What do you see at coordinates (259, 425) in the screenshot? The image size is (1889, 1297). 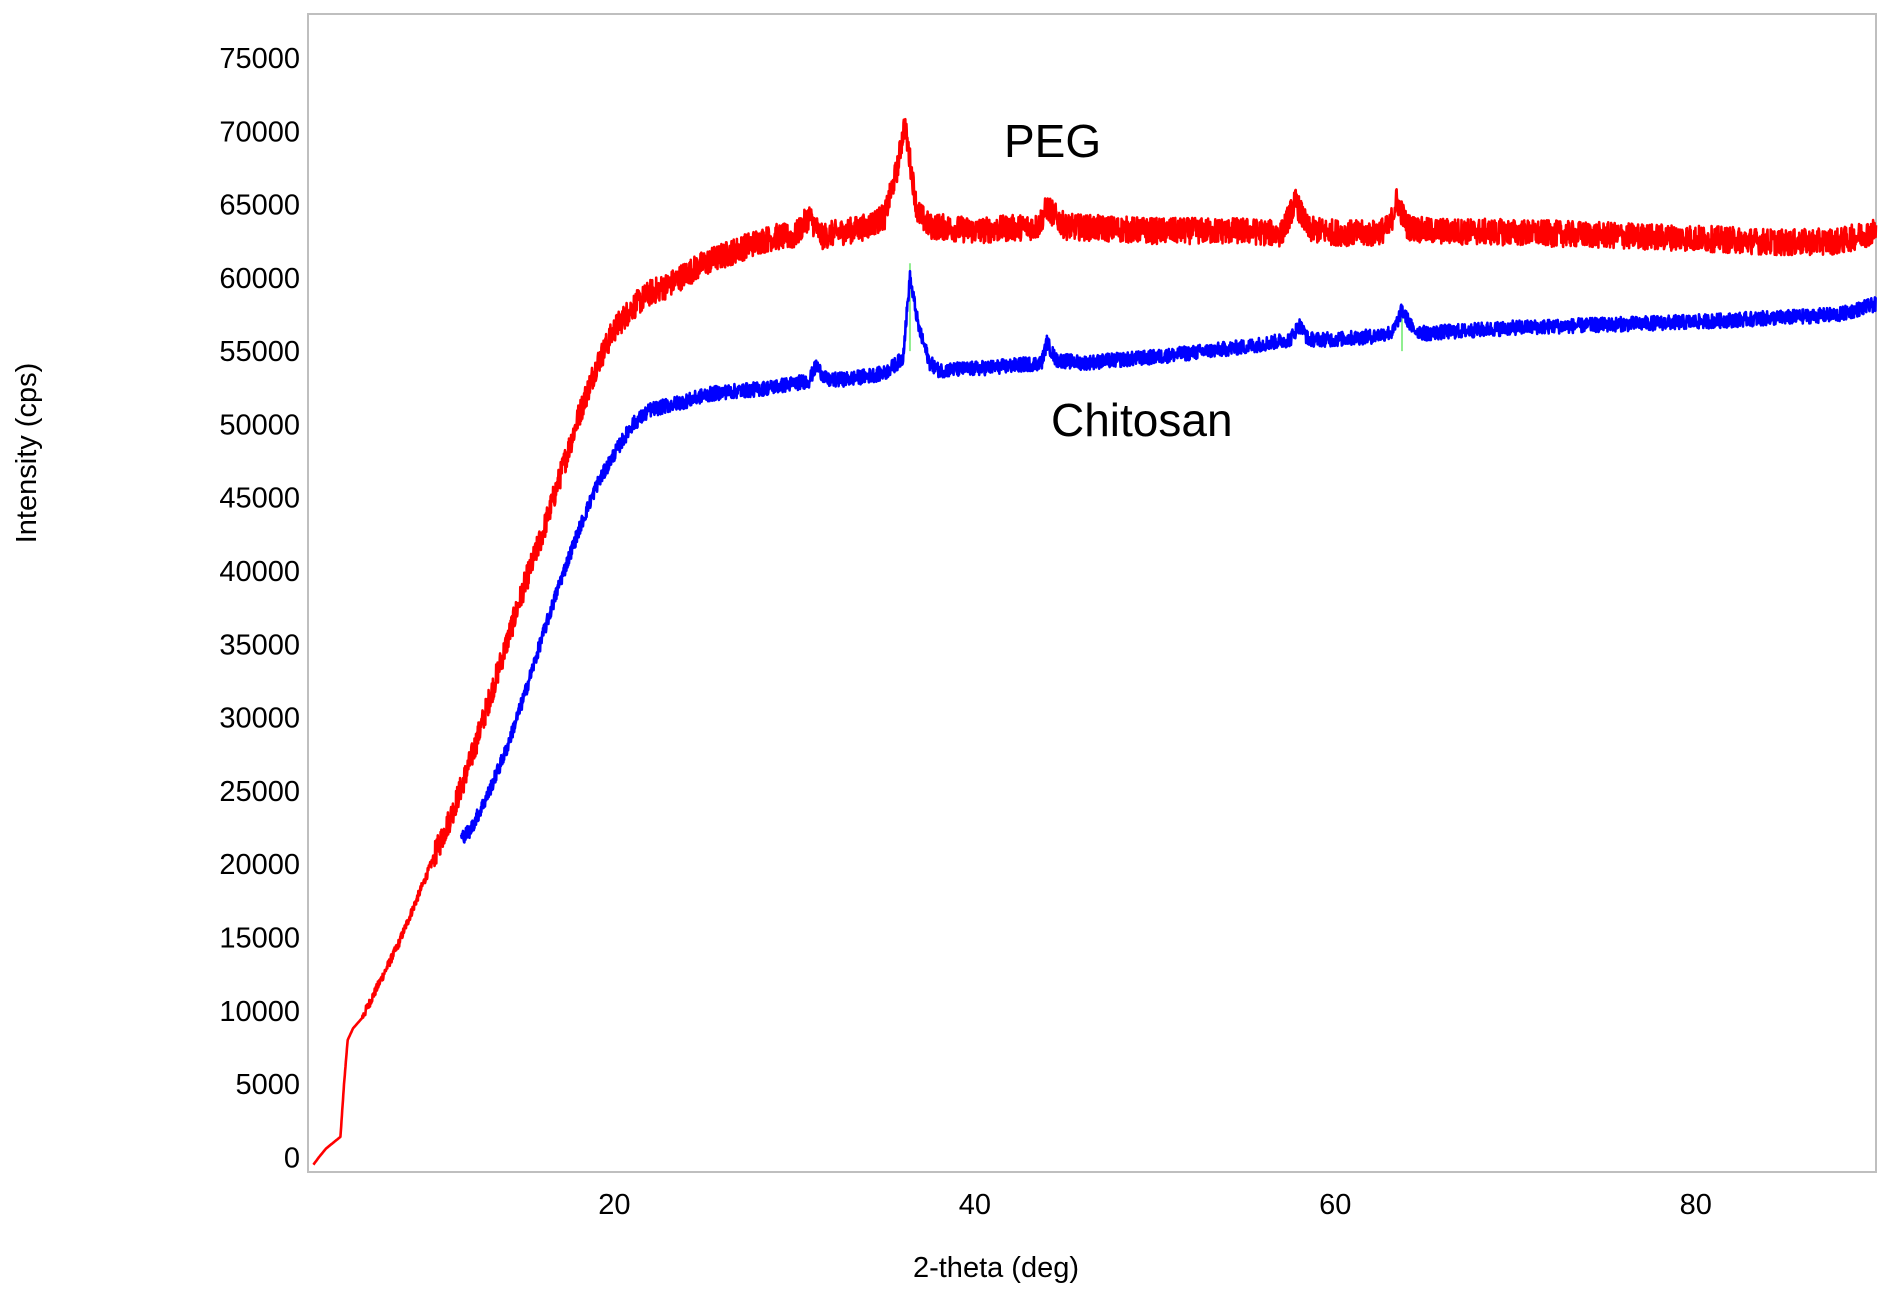 I see `y-tick-label: 50000` at bounding box center [259, 425].